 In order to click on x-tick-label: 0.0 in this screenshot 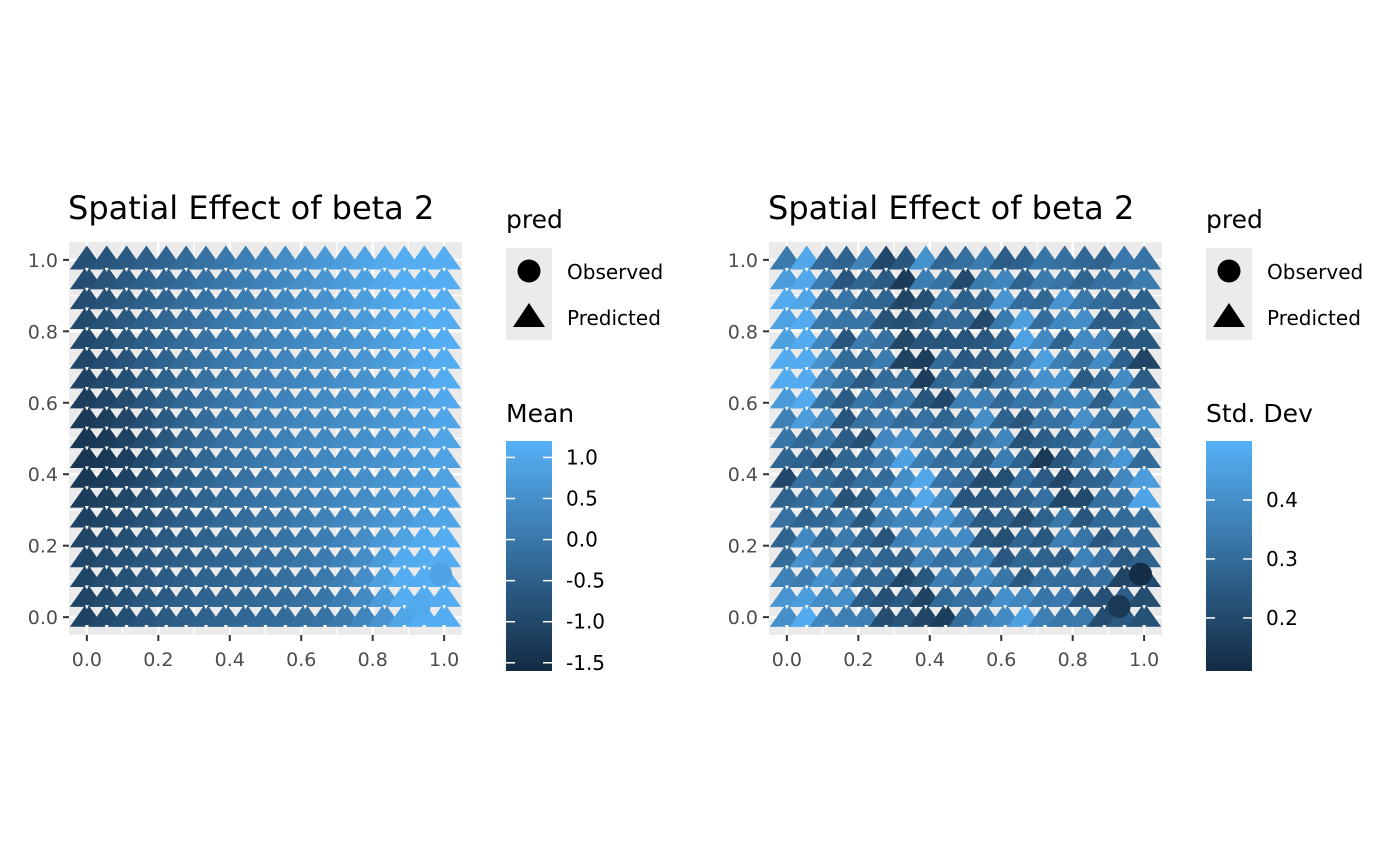, I will do `click(787, 660)`.